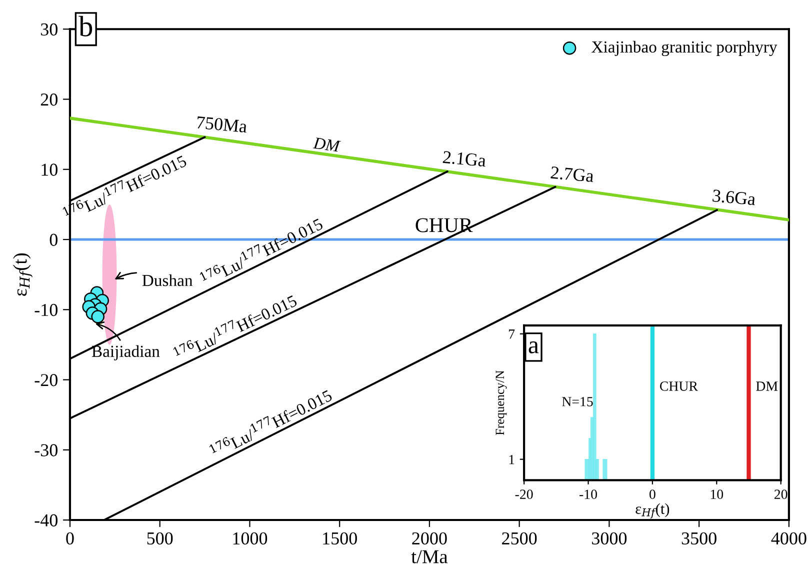 This screenshot has height=571, width=810. Describe the element at coordinates (717, 495) in the screenshot. I see `x-tick-label: 10` at that location.